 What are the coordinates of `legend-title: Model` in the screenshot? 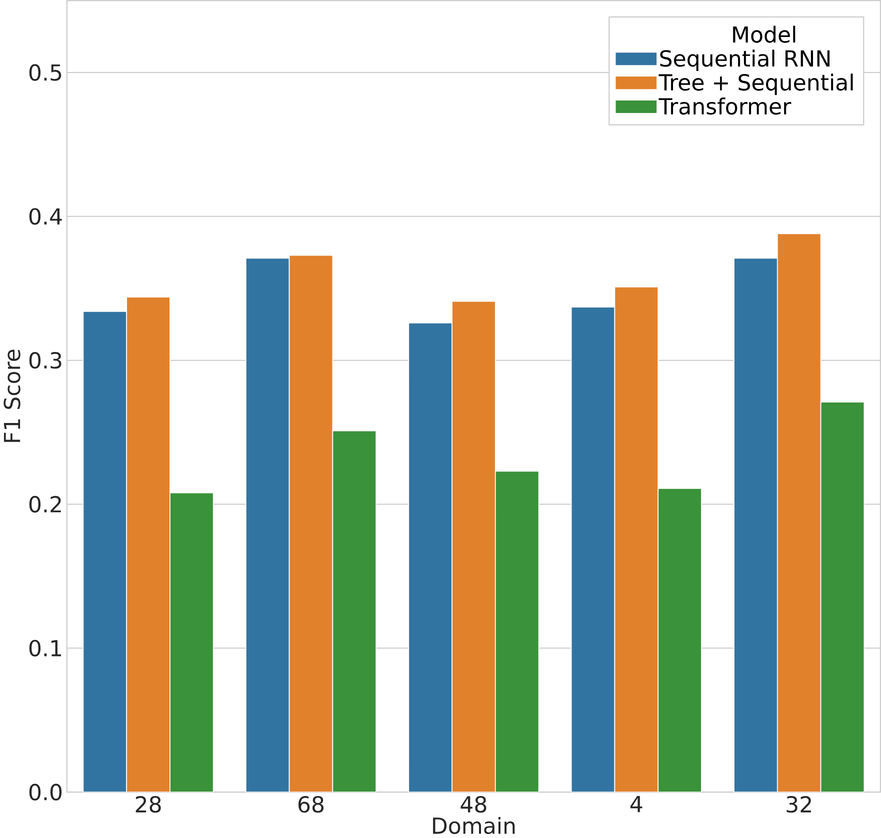 It's located at (764, 34).